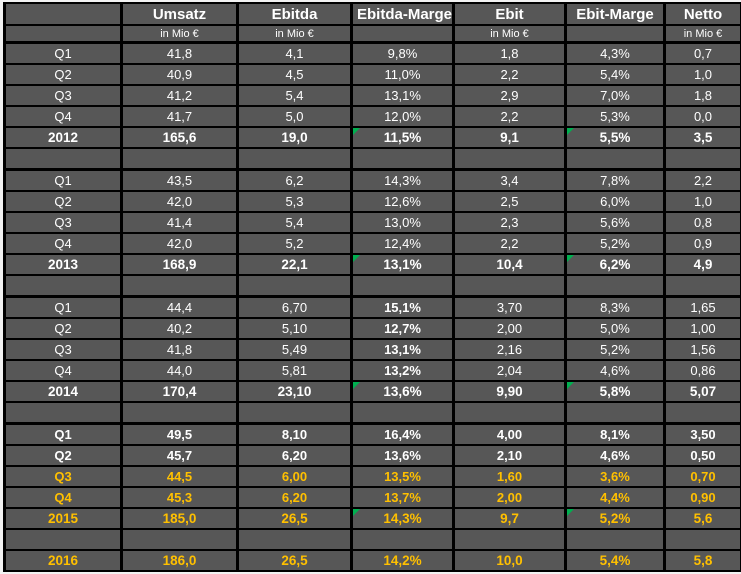 This screenshot has width=741, height=574. Describe the element at coordinates (615, 116) in the screenshot. I see `cell: 5,3%` at that location.